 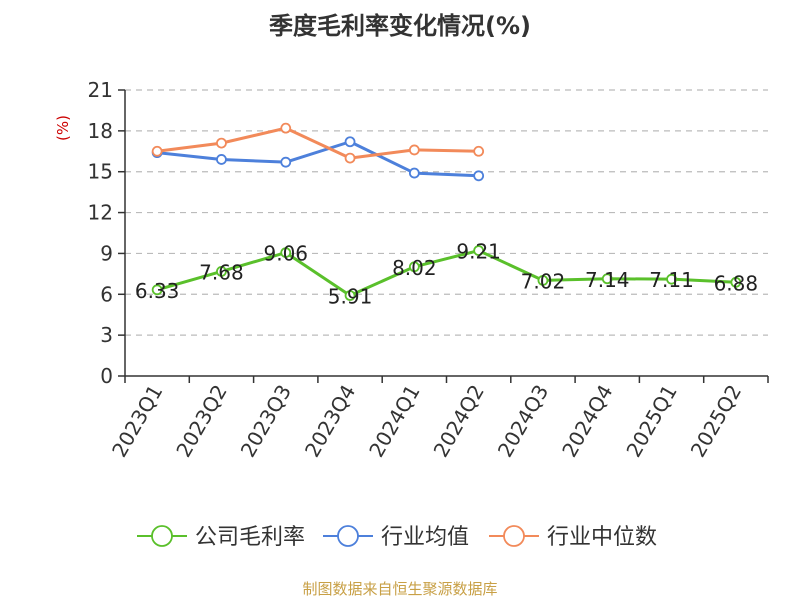 I want to click on y-tick-label: 3, so click(x=106, y=335).